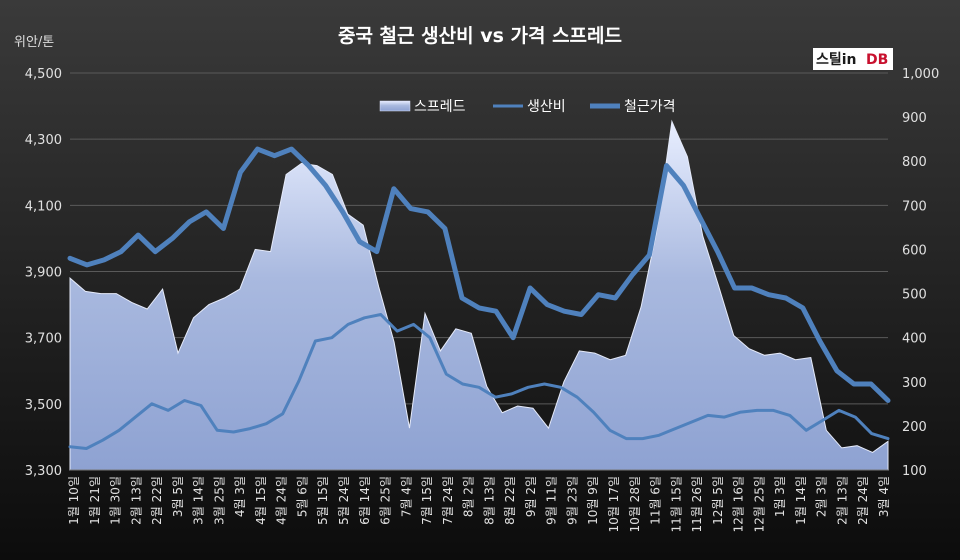 The height and width of the screenshot is (560, 960). I want to click on svg-text: 스틸in, so click(836, 60).